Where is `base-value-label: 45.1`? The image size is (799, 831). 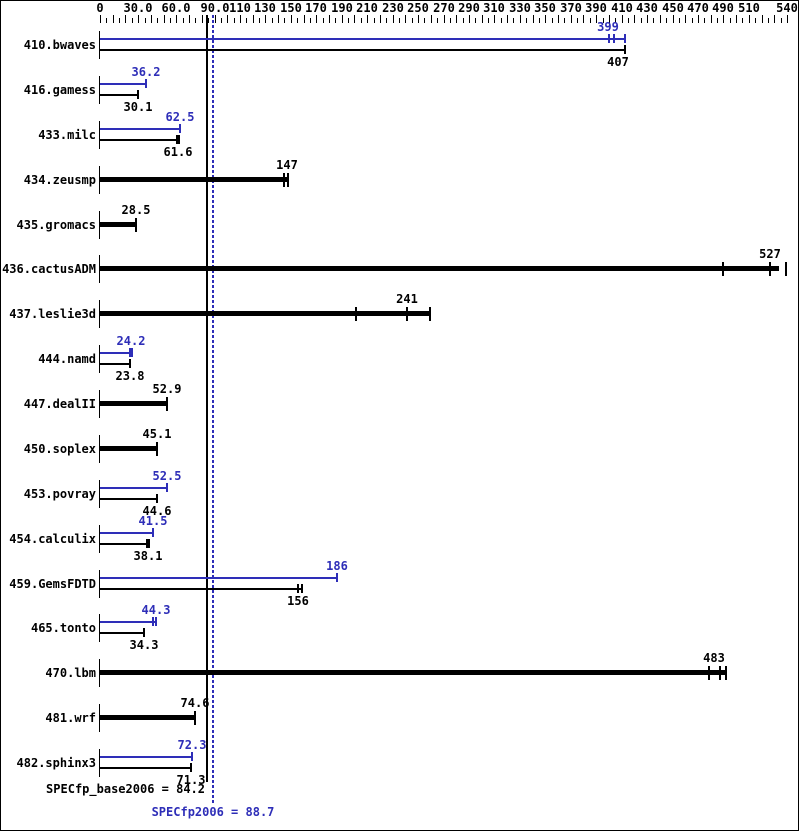
base-value-label: 45.1 is located at coordinates (157, 434).